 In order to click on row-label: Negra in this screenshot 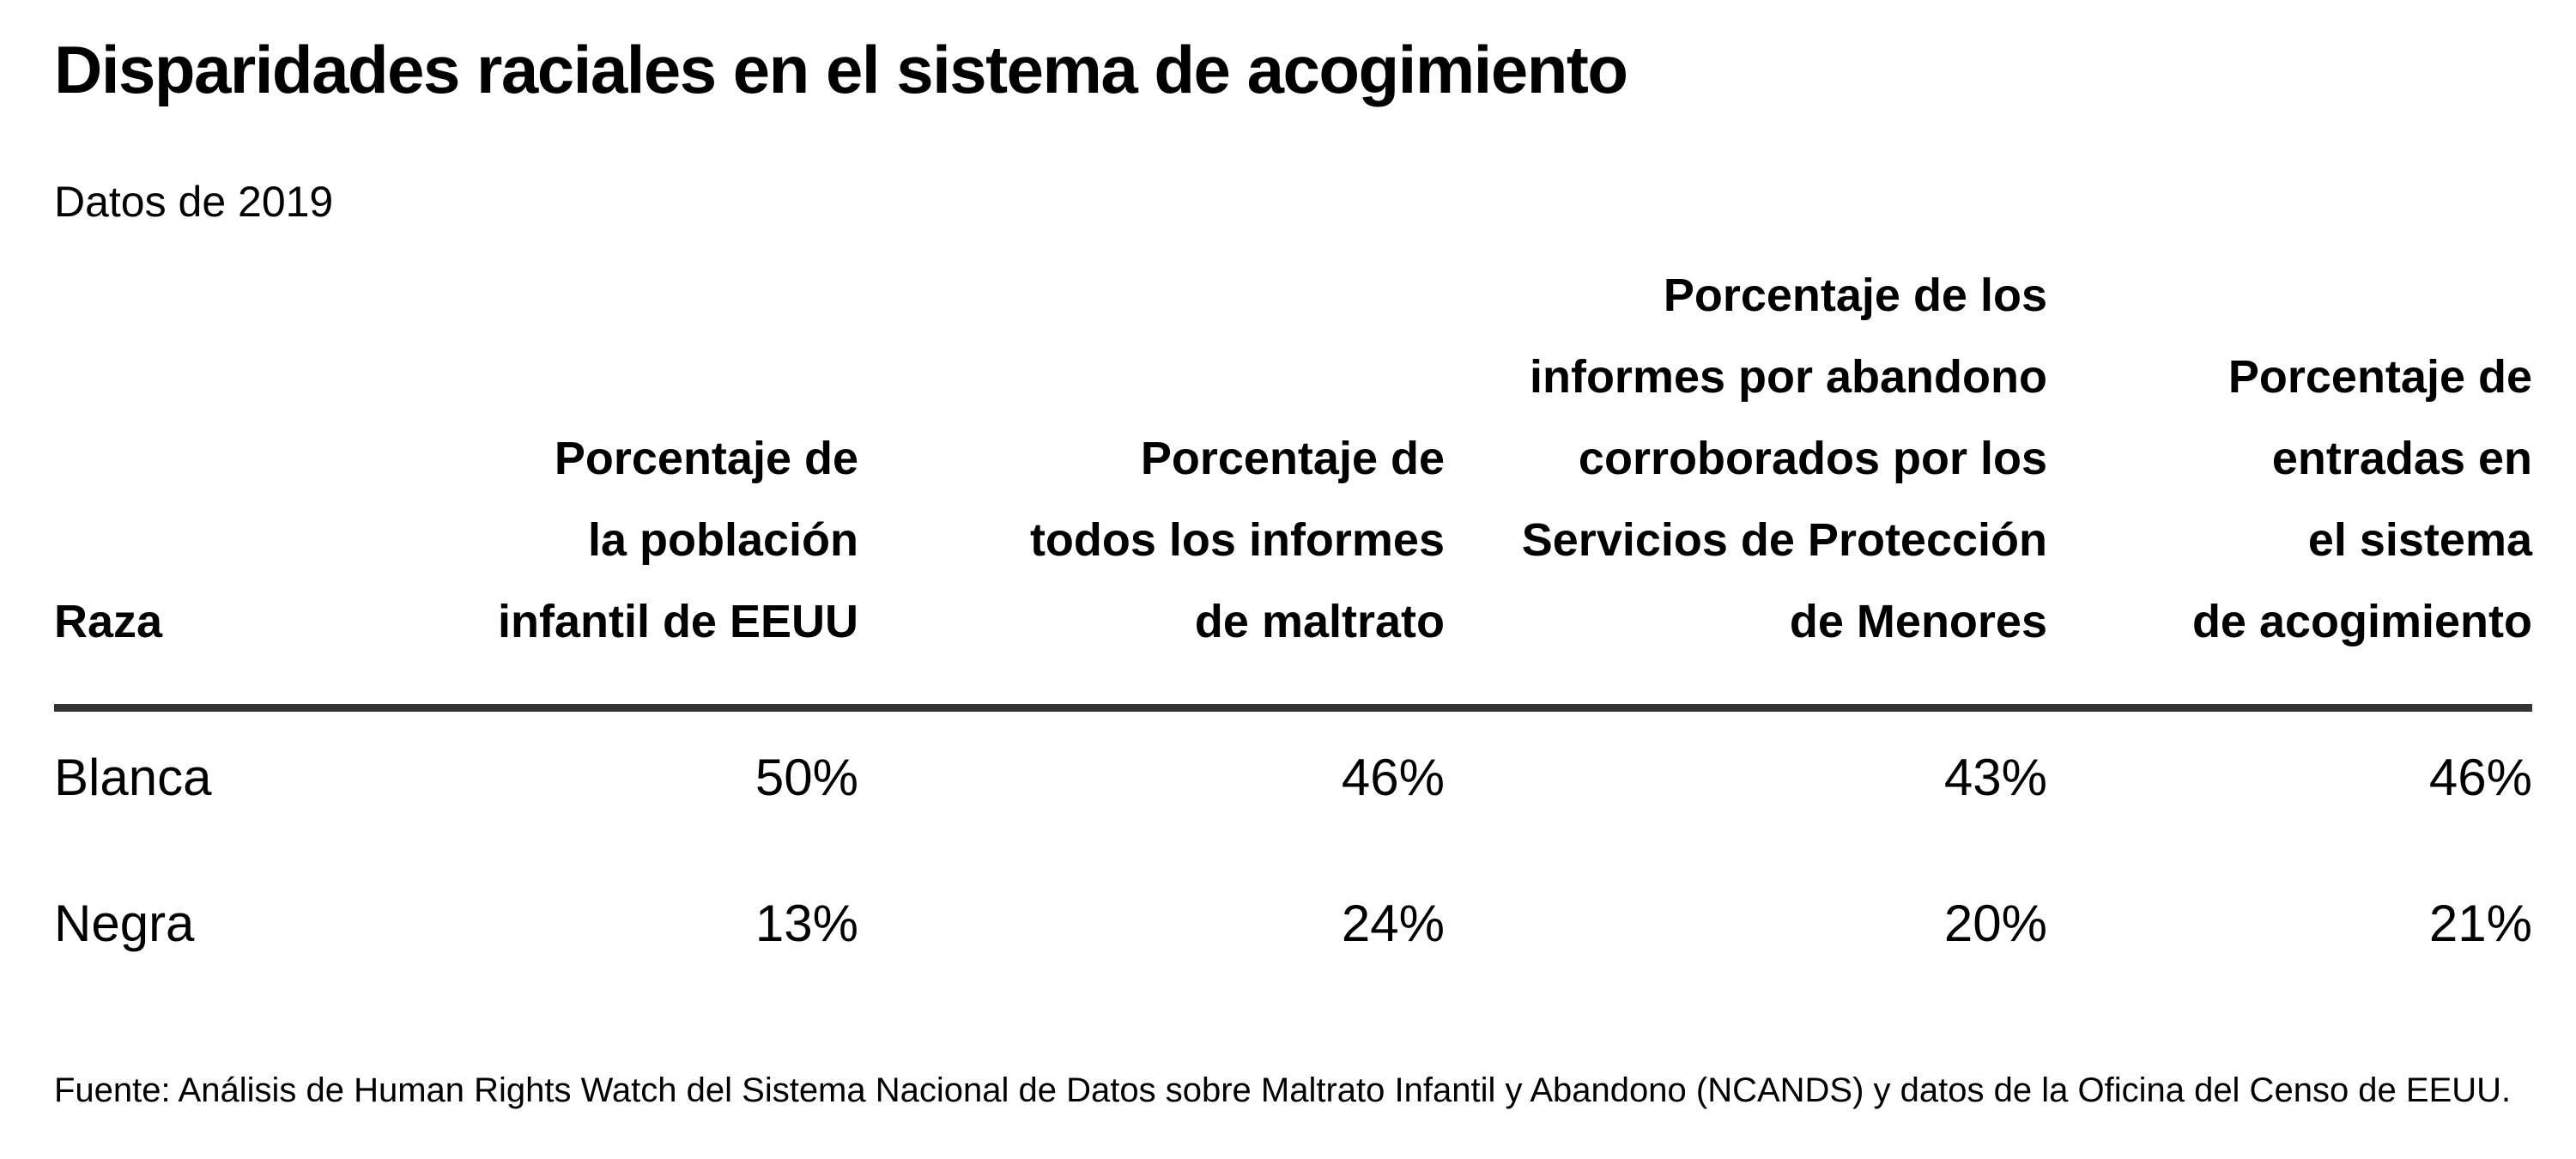, I will do `click(124, 923)`.